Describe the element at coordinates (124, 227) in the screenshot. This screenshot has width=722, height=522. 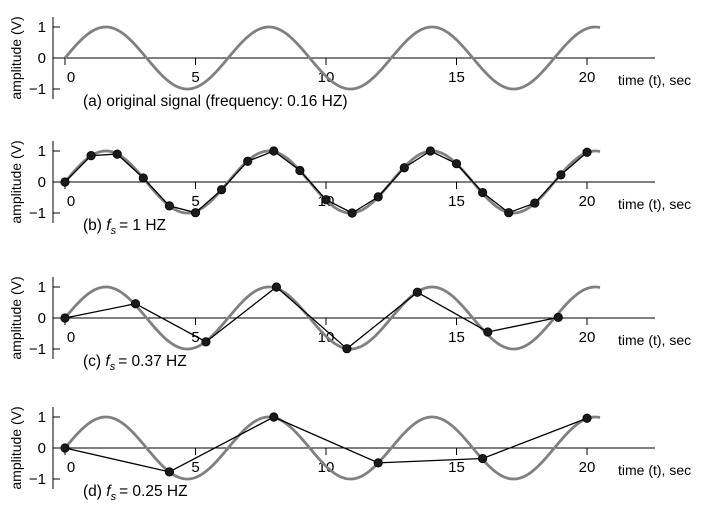
I see `panel-caption: (b) fs = 1 HZ` at that location.